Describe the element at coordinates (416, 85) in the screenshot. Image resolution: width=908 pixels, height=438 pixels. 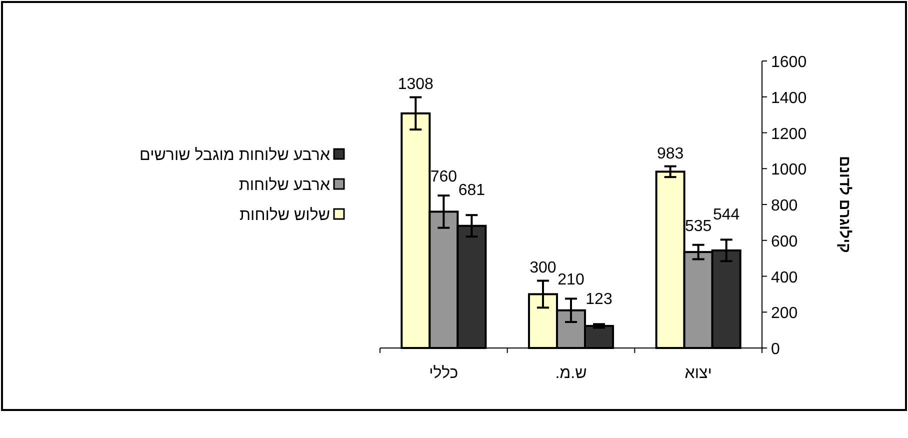
I see `data-label: 1308` at that location.